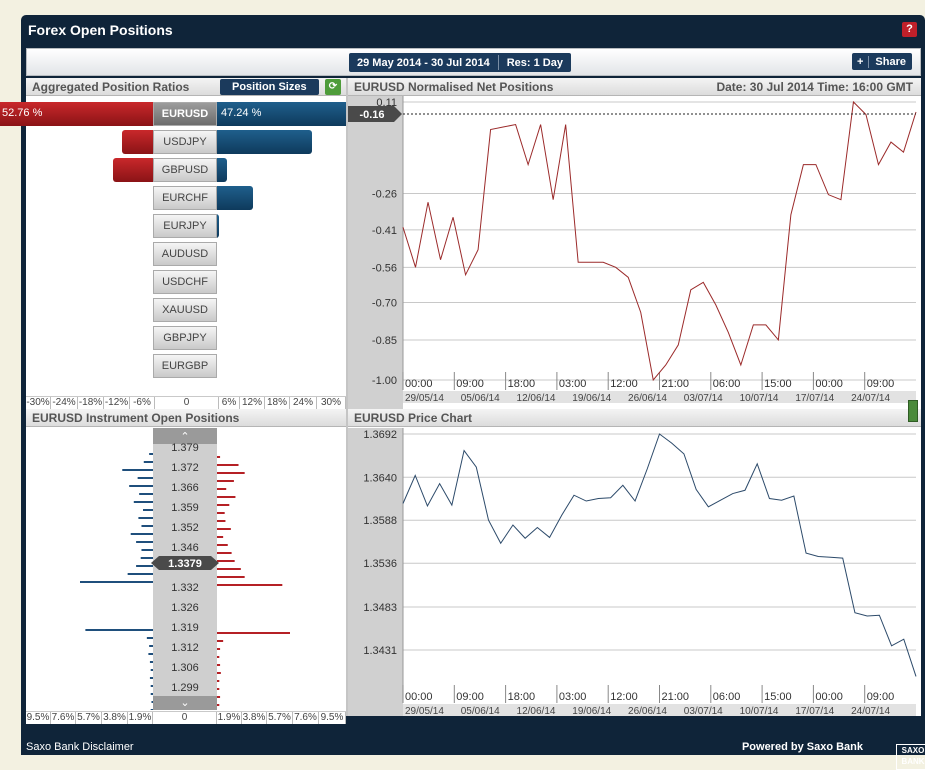  I want to click on share-label: Share, so click(890, 61).